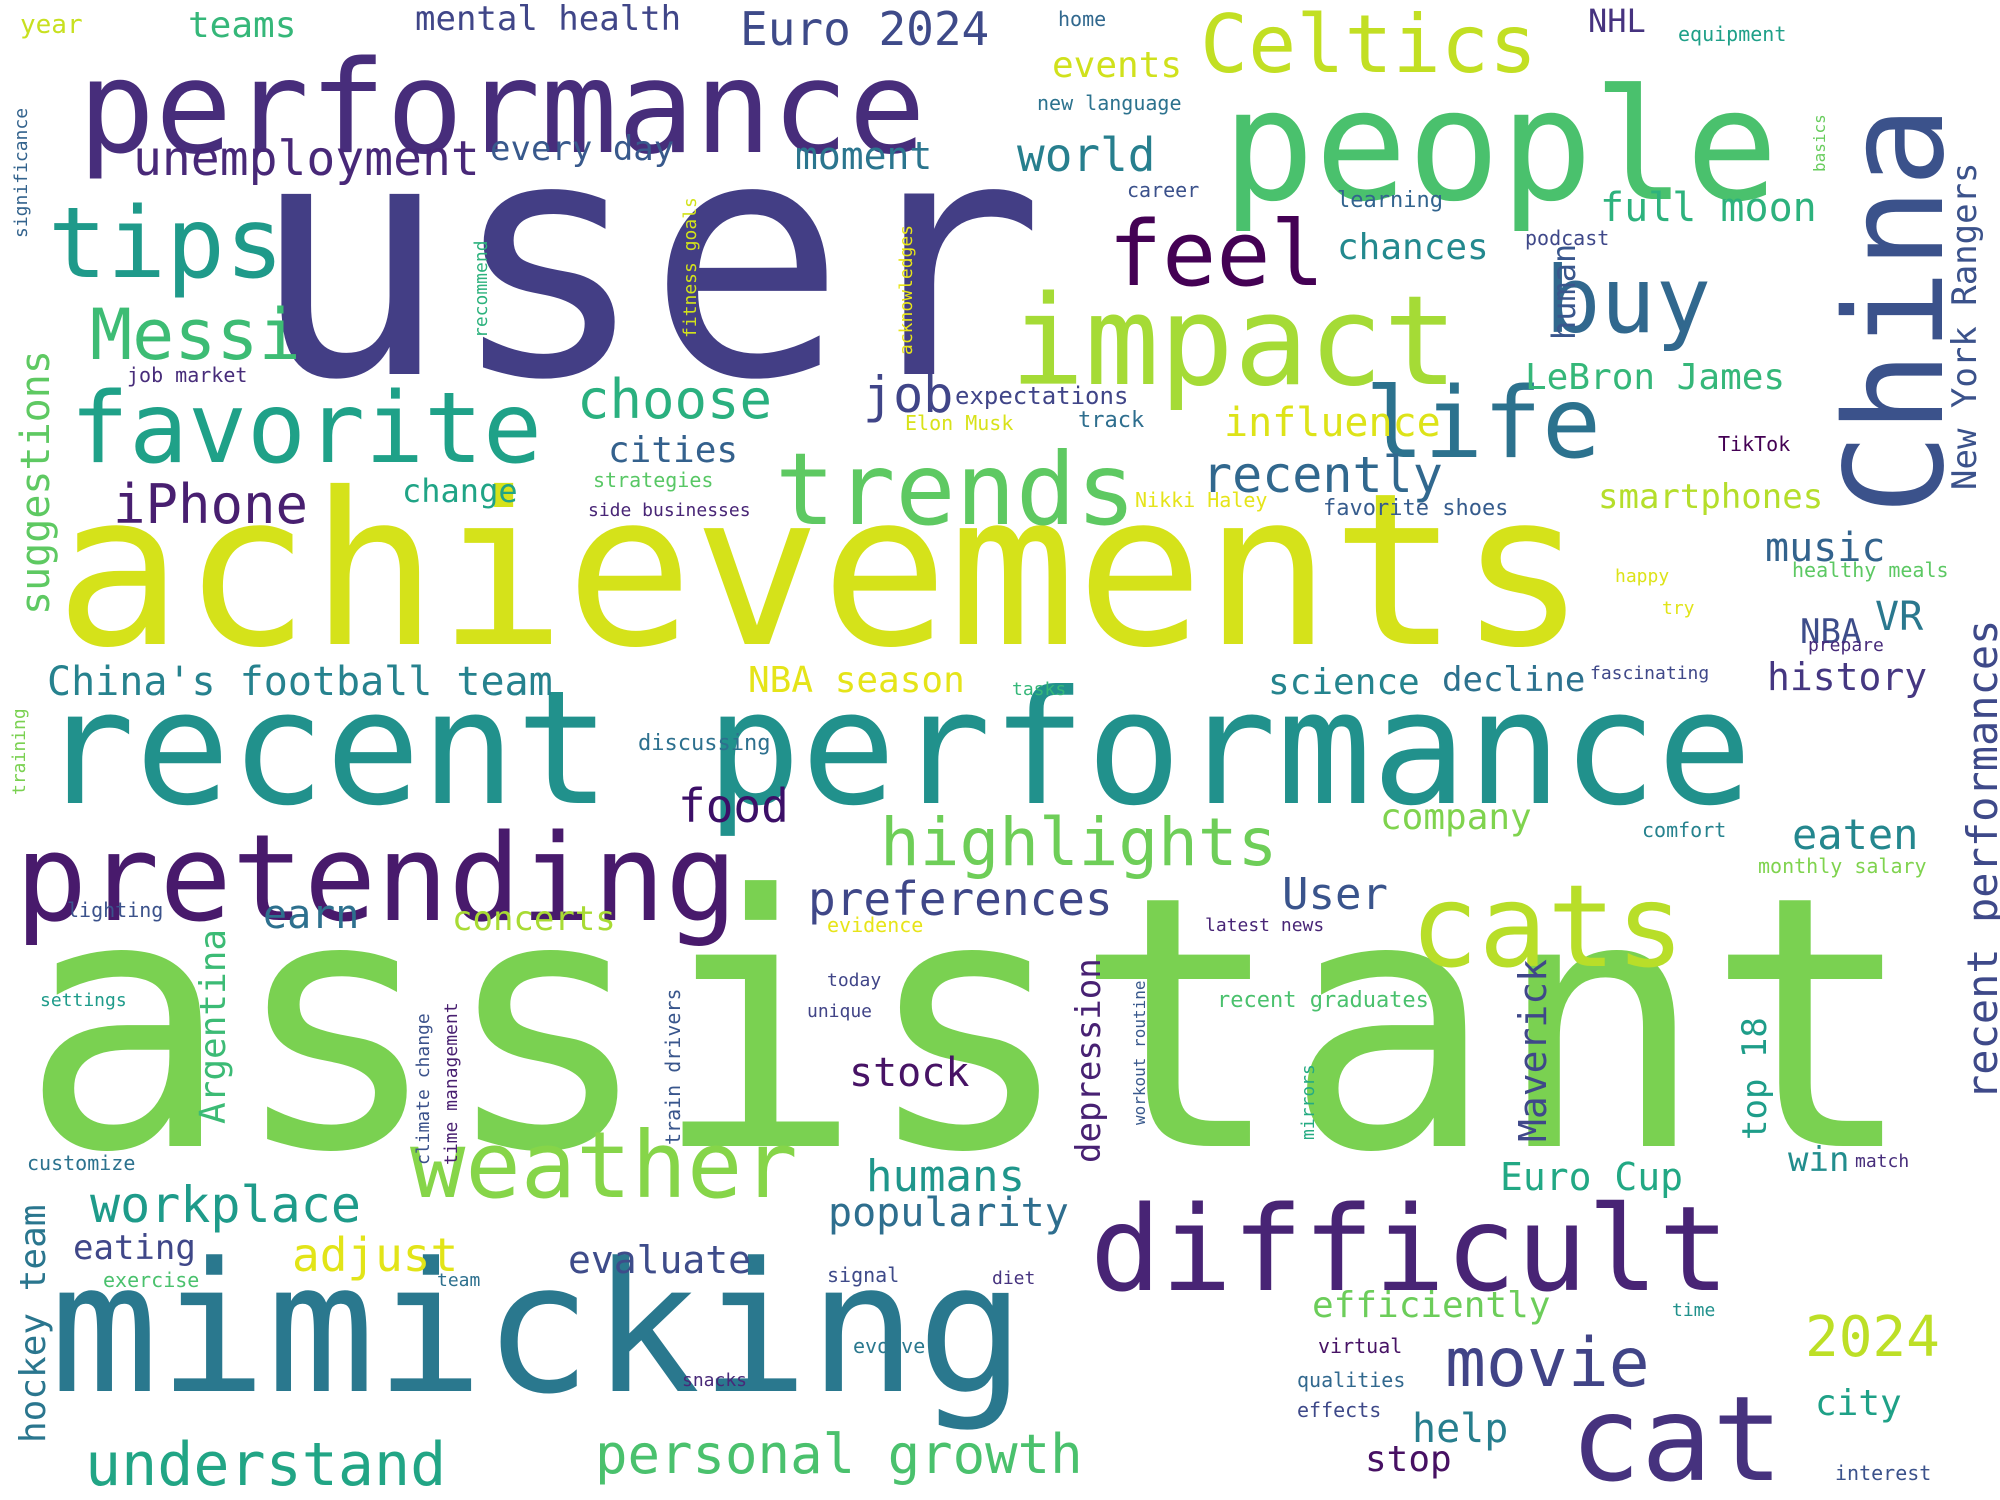 The image size is (2000, 1500). What do you see at coordinates (1416, 508) in the screenshot?
I see `word-favorite-shoes: favorite shoes` at bounding box center [1416, 508].